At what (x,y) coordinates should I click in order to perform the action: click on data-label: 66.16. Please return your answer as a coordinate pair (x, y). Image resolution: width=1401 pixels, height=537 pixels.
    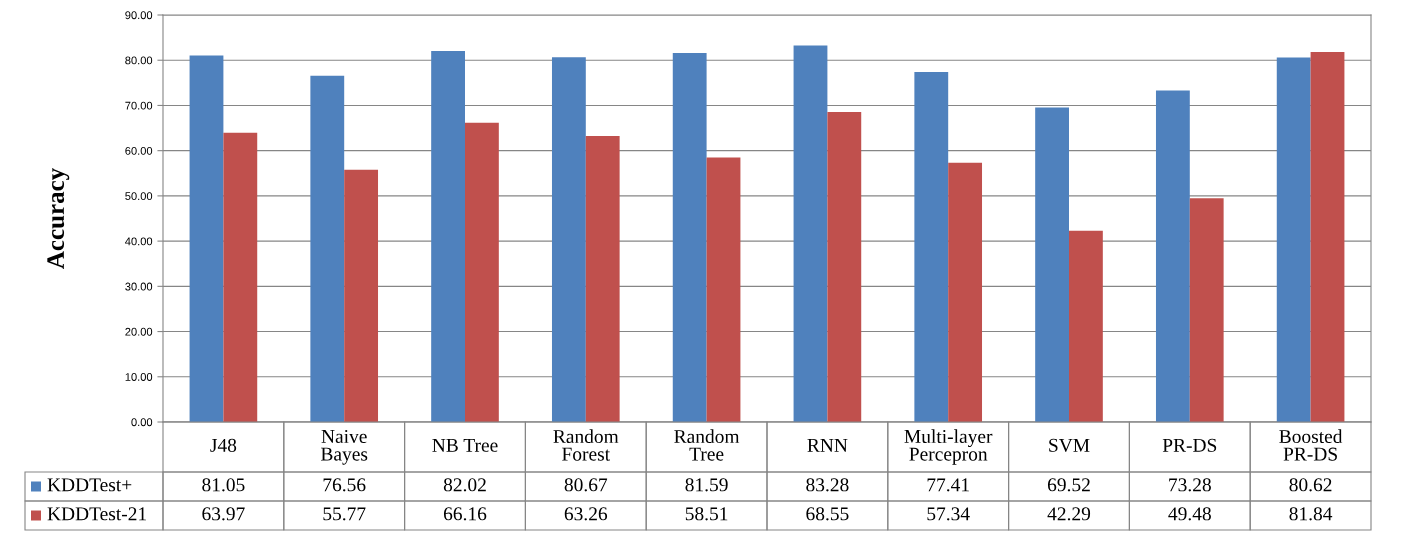
    Looking at the image, I should click on (465, 514).